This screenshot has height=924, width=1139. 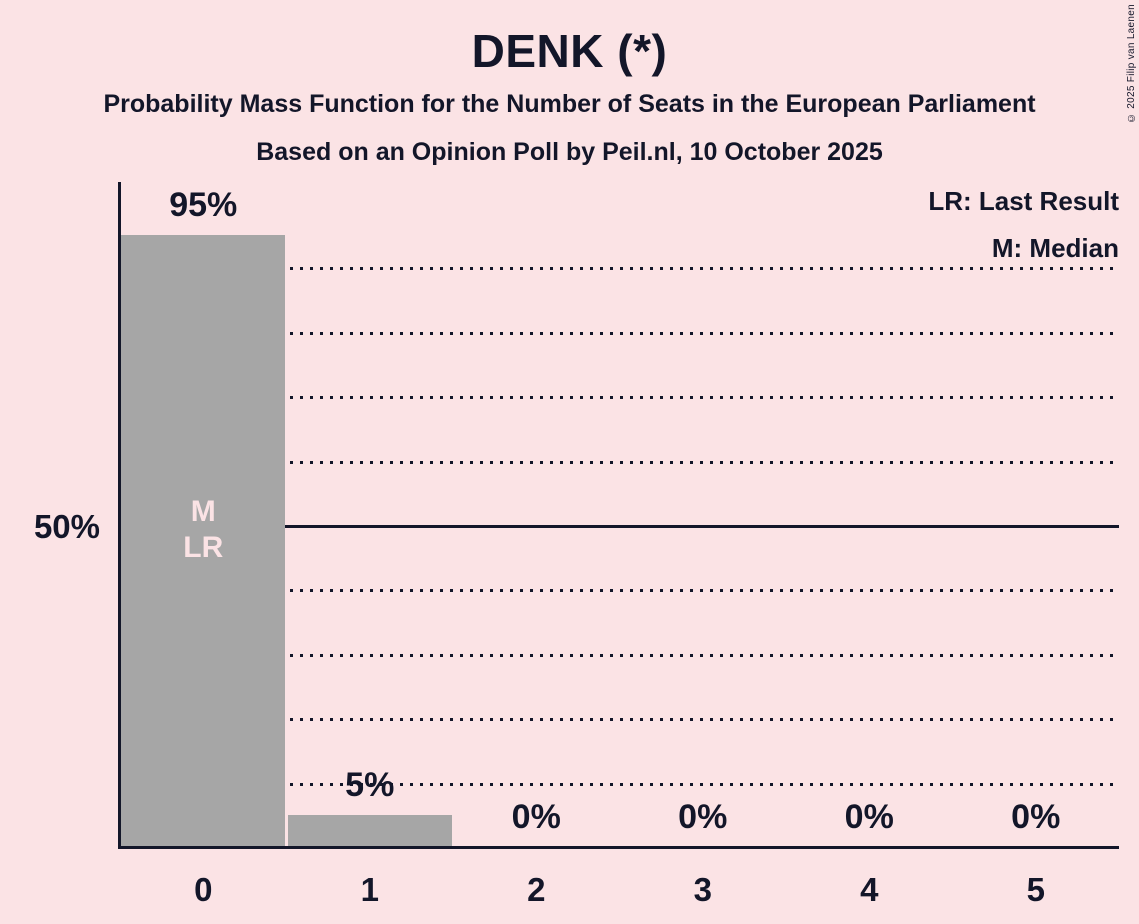 I want to click on value-label-seats-3: 0%, so click(x=703, y=817).